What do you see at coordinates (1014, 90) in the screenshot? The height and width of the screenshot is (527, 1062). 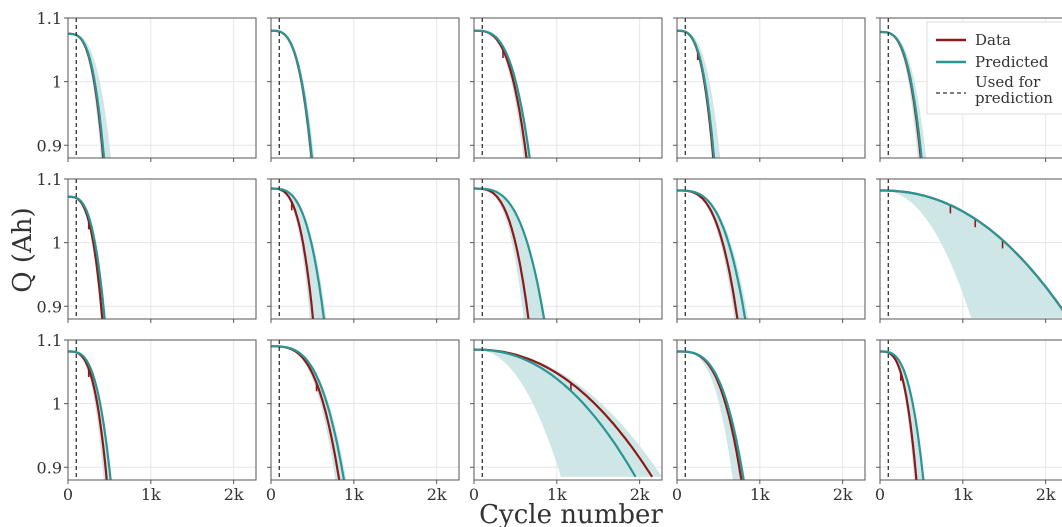 I see `legend-used-label: Used for prediction` at bounding box center [1014, 90].